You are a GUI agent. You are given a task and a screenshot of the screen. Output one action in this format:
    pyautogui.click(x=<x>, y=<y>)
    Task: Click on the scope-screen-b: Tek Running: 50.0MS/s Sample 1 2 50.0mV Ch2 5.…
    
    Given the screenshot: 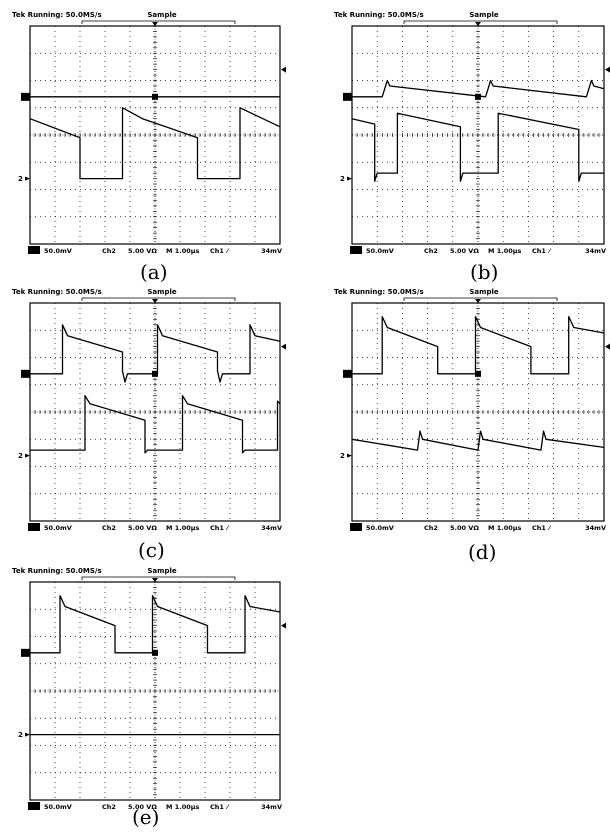 What is the action you would take?
    pyautogui.click(x=472, y=133)
    